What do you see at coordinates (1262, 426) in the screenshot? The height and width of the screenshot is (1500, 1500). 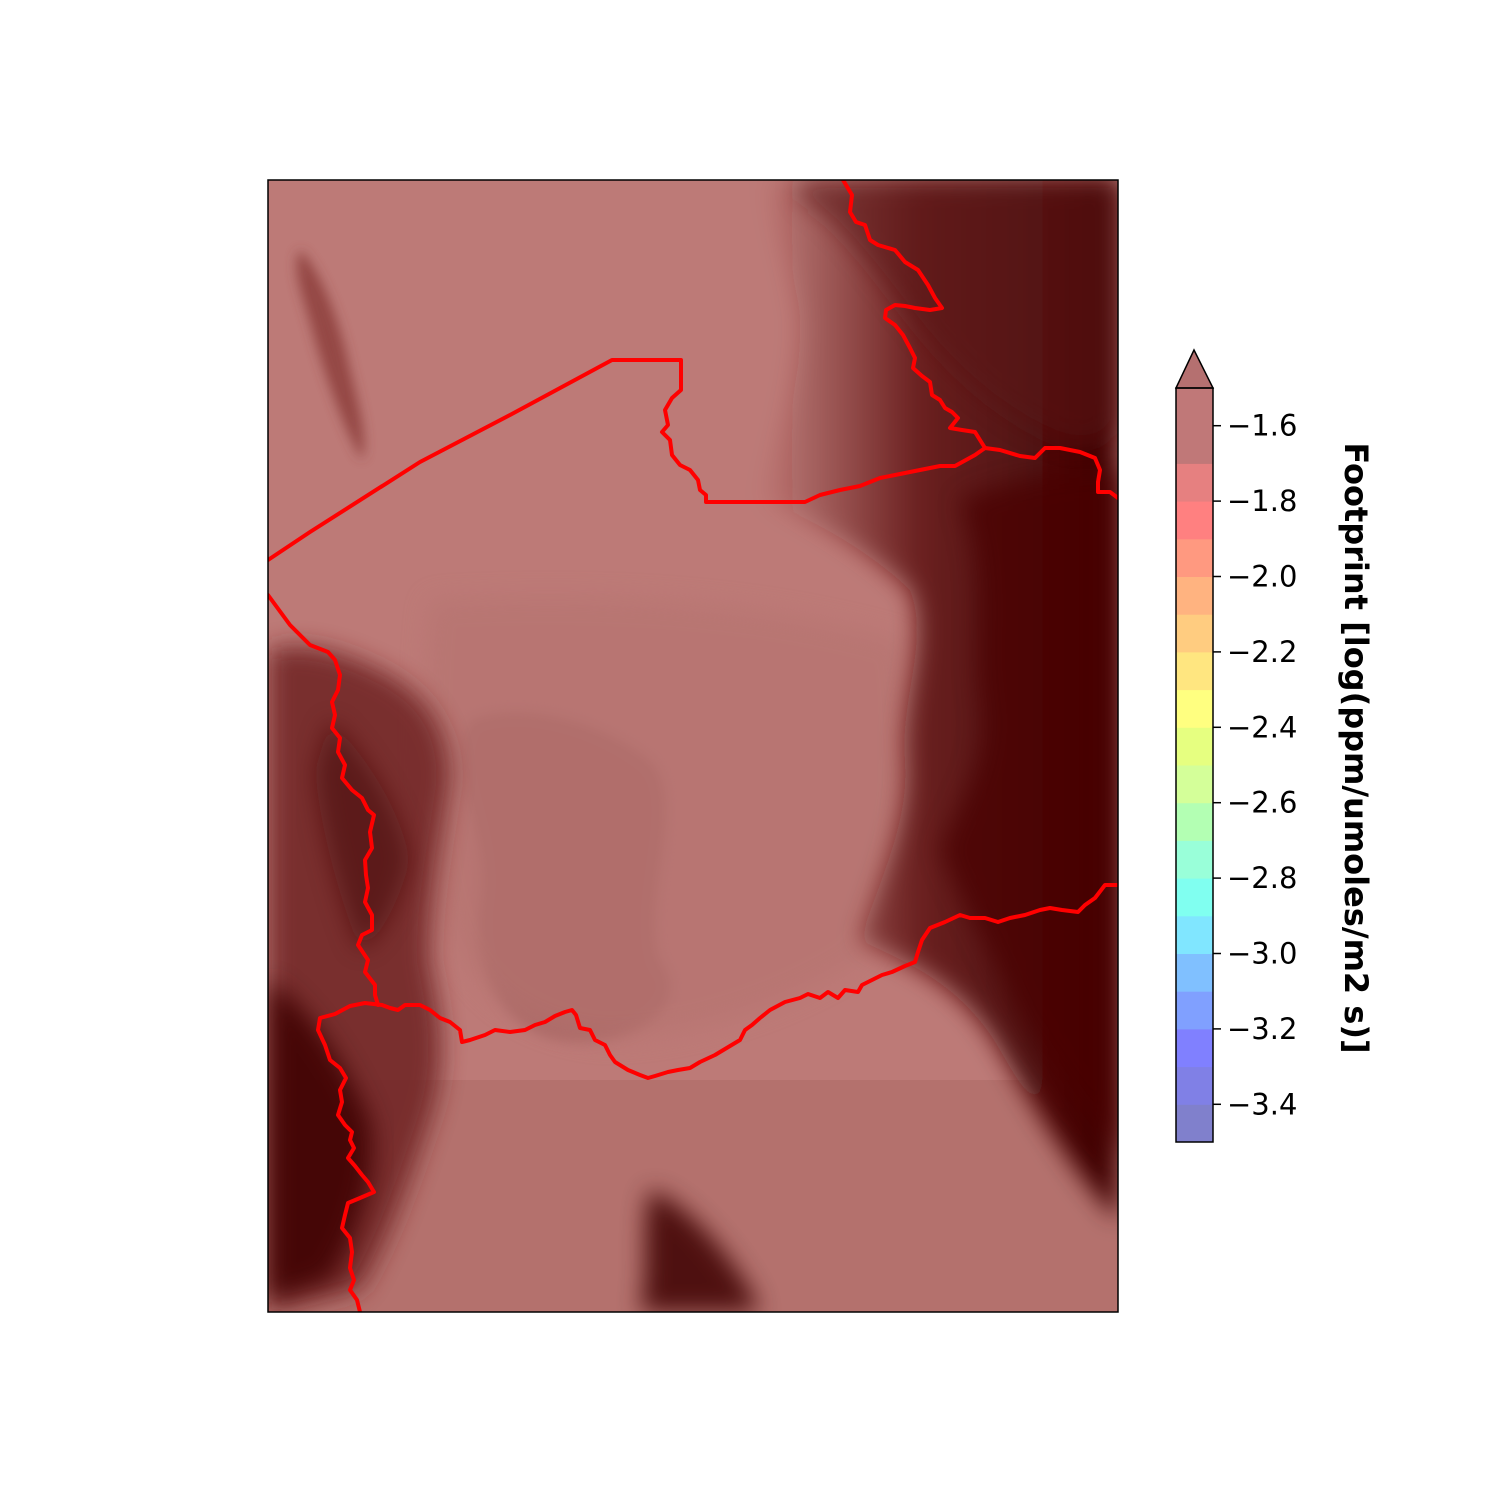 I see `colorbar-tick-label: −1.6` at bounding box center [1262, 426].